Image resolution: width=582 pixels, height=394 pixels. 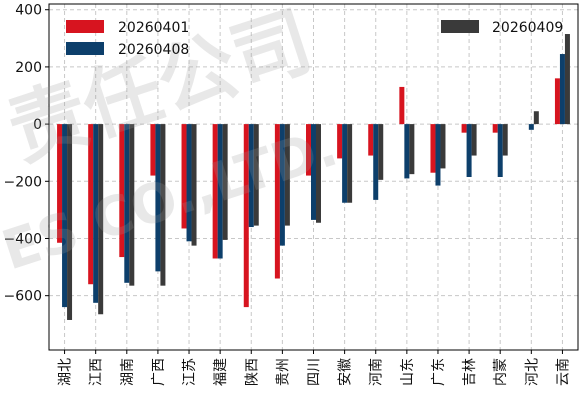 What do you see at coordinates (101, 219) in the screenshot?
I see `bar-江西-20260409` at bounding box center [101, 219].